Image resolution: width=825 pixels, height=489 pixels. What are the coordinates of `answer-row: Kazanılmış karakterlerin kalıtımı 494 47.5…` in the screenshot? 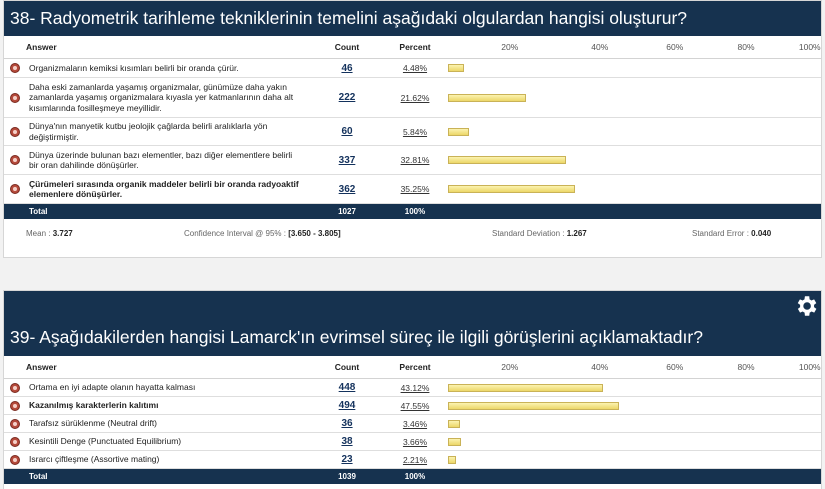 It's located at (412, 405).